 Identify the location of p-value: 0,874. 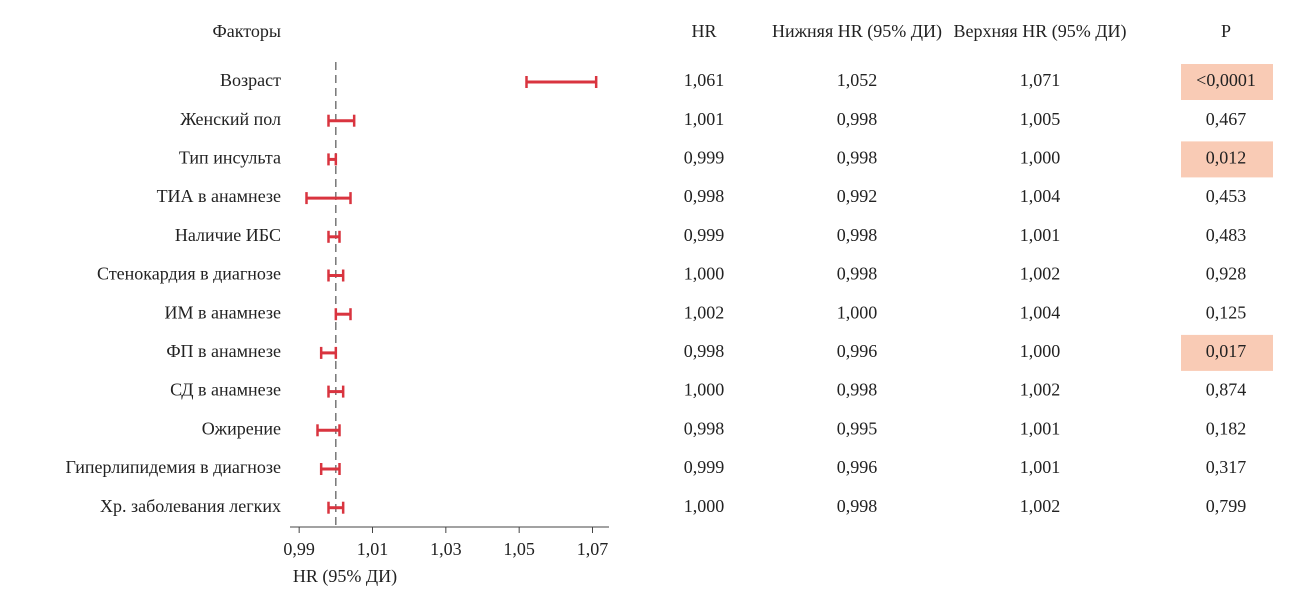
(1226, 390).